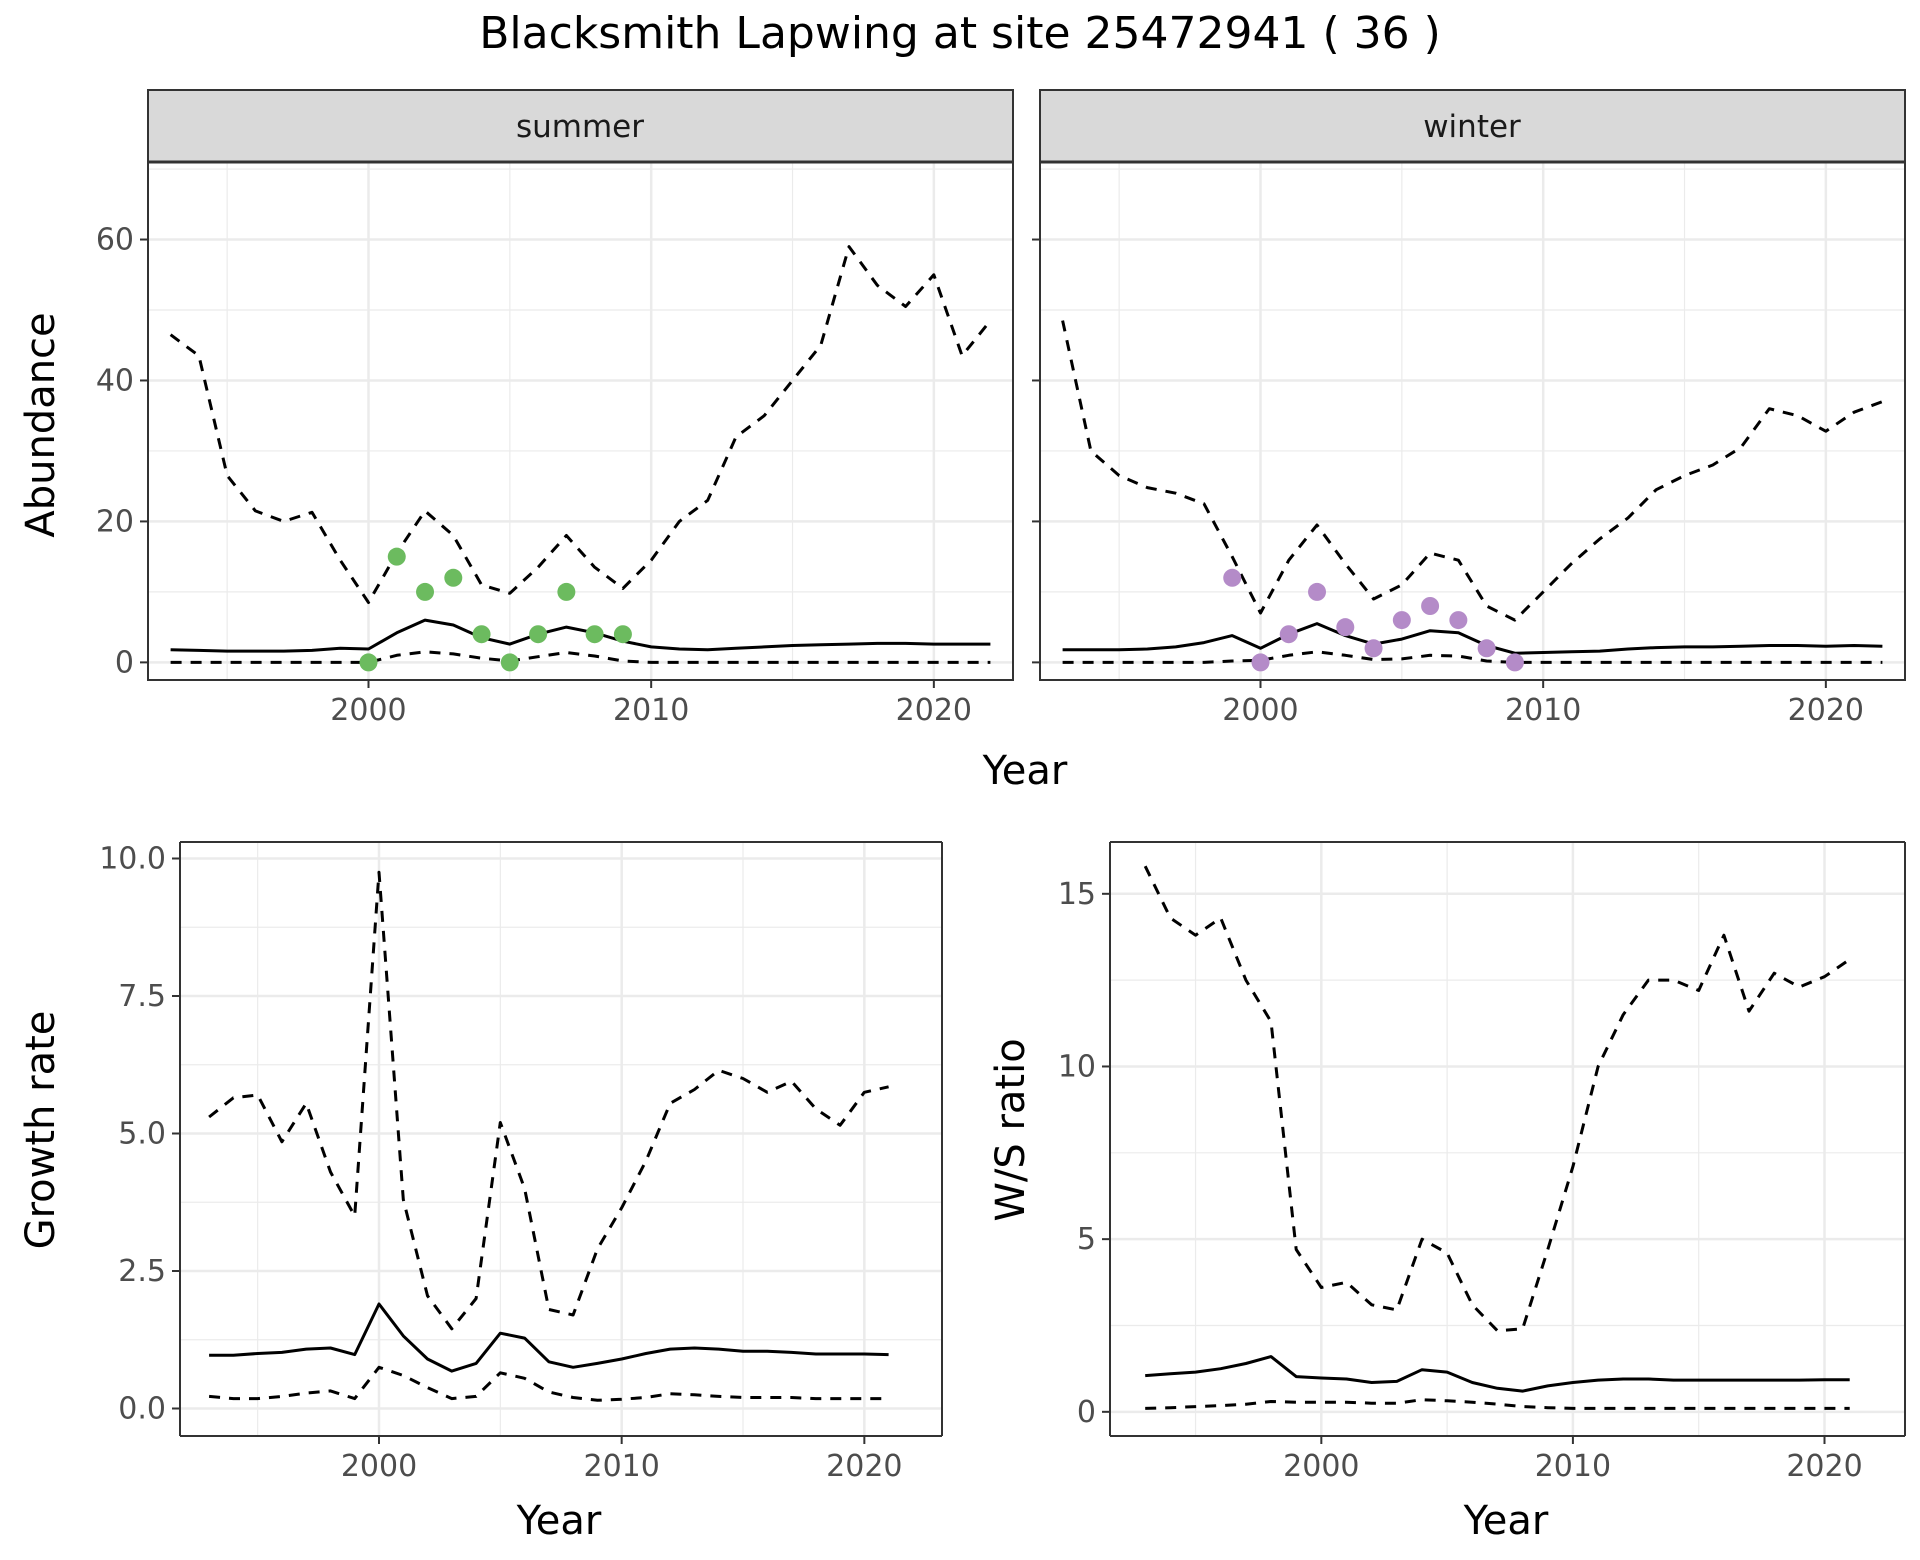 This screenshot has height=1560, width=1920. Describe the element at coordinates (142, 1409) in the screenshot. I see `growth-rate-y-tick-label: 0.0` at that location.